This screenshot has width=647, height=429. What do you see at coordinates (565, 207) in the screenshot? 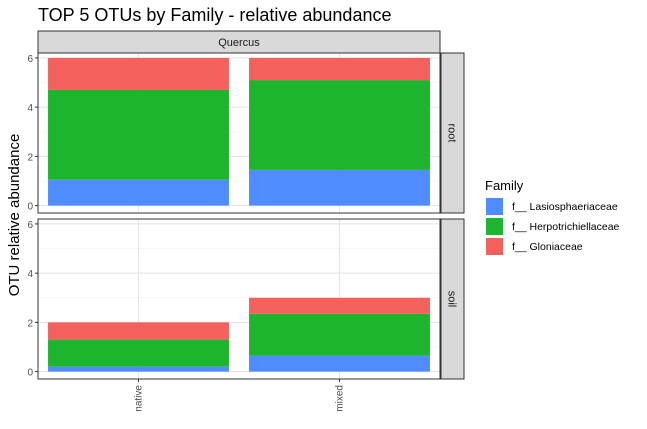
I see `legend-label: f__ Lasiosphaeriaceae` at bounding box center [565, 207].